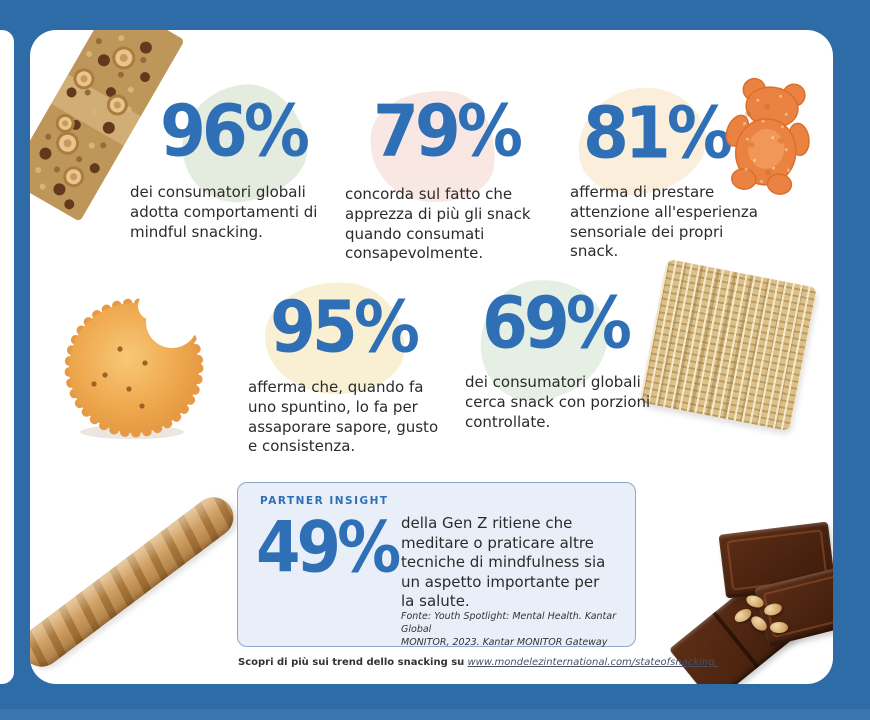 Image resolution: width=870 pixels, height=720 pixels. What do you see at coordinates (134, 365) in the screenshot?
I see `bitten-cracker-image` at bounding box center [134, 365].